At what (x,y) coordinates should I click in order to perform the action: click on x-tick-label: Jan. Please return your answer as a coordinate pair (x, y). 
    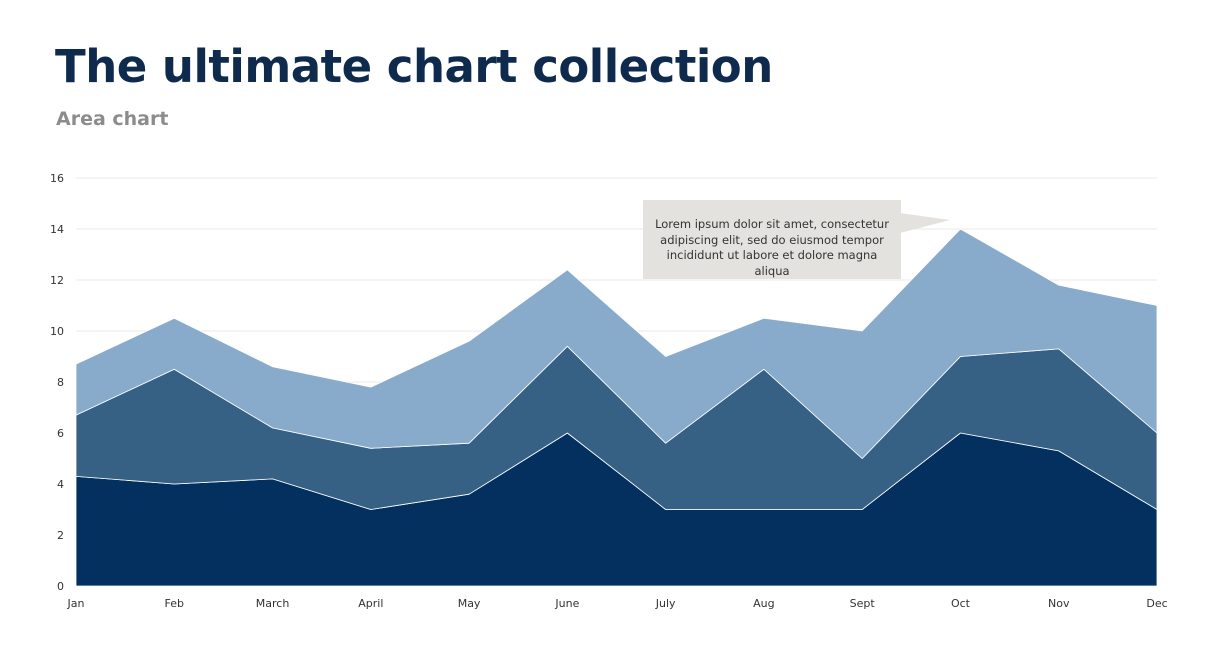
    Looking at the image, I should click on (76, 603).